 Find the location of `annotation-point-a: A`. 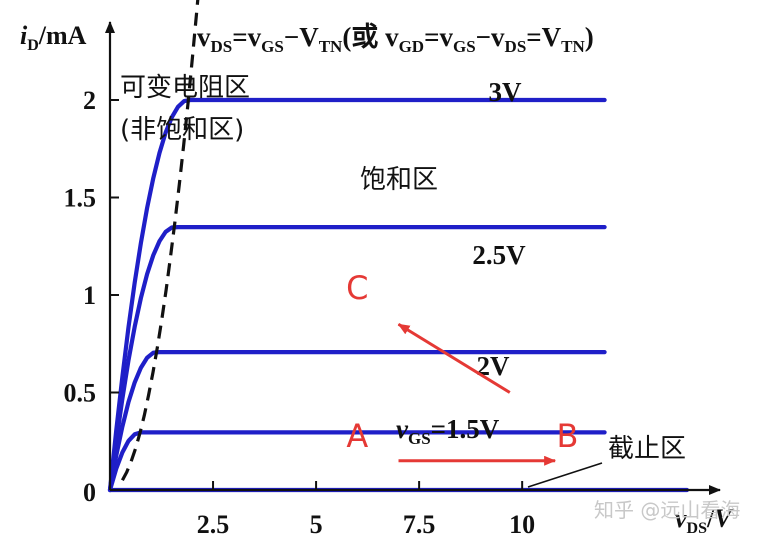

annotation-point-a: A is located at coordinates (357, 436).